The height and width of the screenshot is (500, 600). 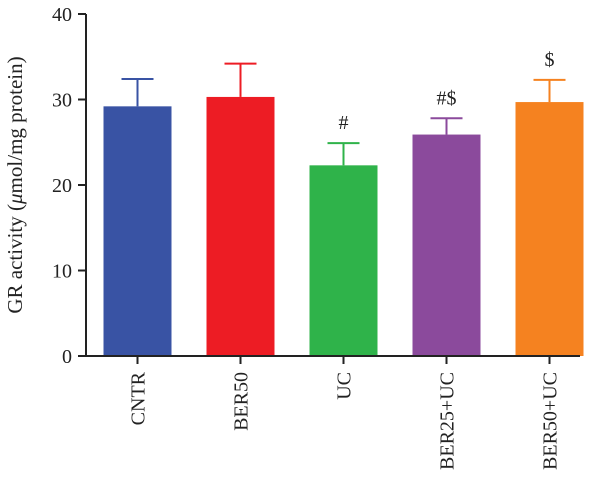 I want to click on significance-annotations: # #$ $, so click(x=447, y=91).